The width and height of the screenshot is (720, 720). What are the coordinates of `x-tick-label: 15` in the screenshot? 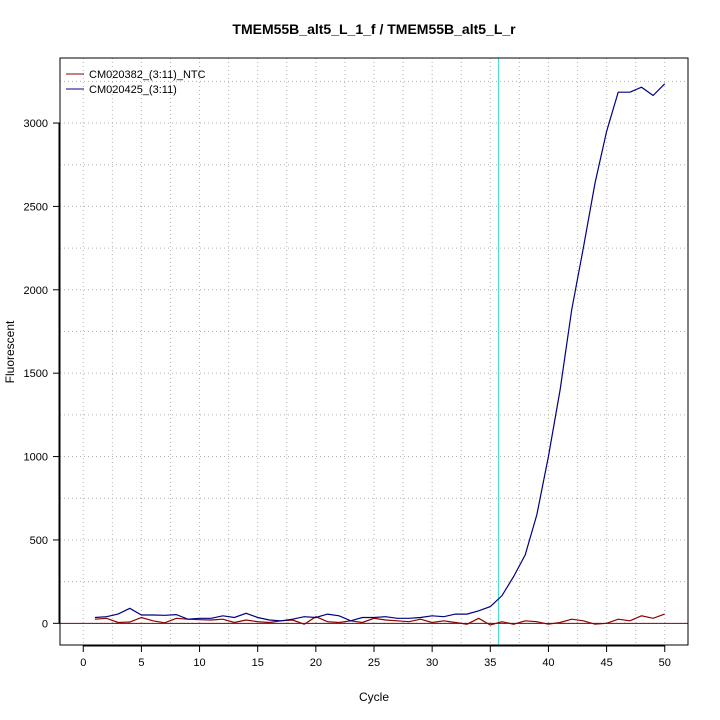 It's located at (258, 663).